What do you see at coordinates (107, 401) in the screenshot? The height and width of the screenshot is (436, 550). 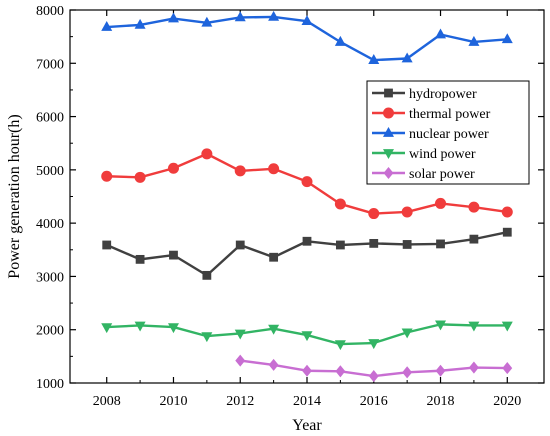 I see `x-tick-label: 2008` at bounding box center [107, 401].